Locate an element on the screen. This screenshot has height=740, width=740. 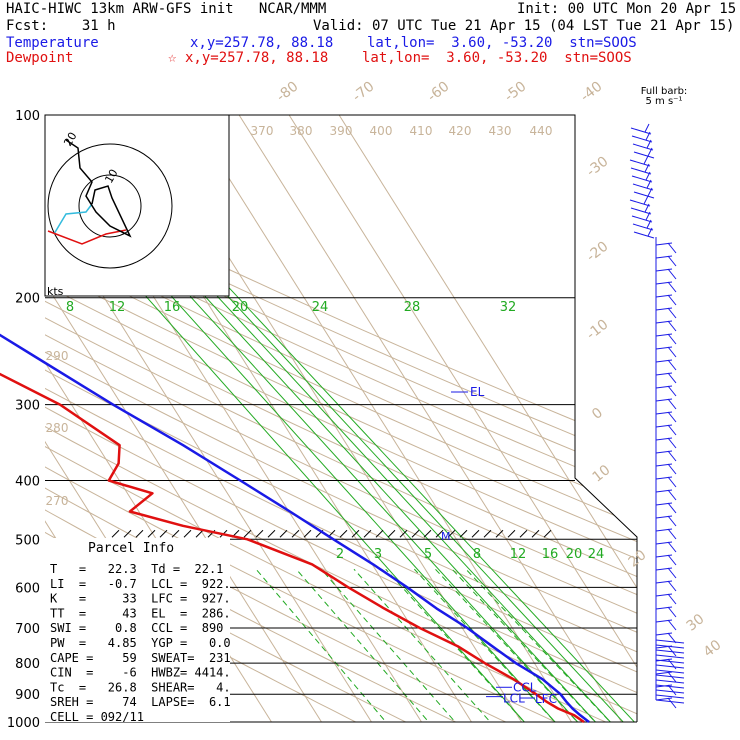
mixing-ratio-label: 28 is located at coordinates (412, 307).